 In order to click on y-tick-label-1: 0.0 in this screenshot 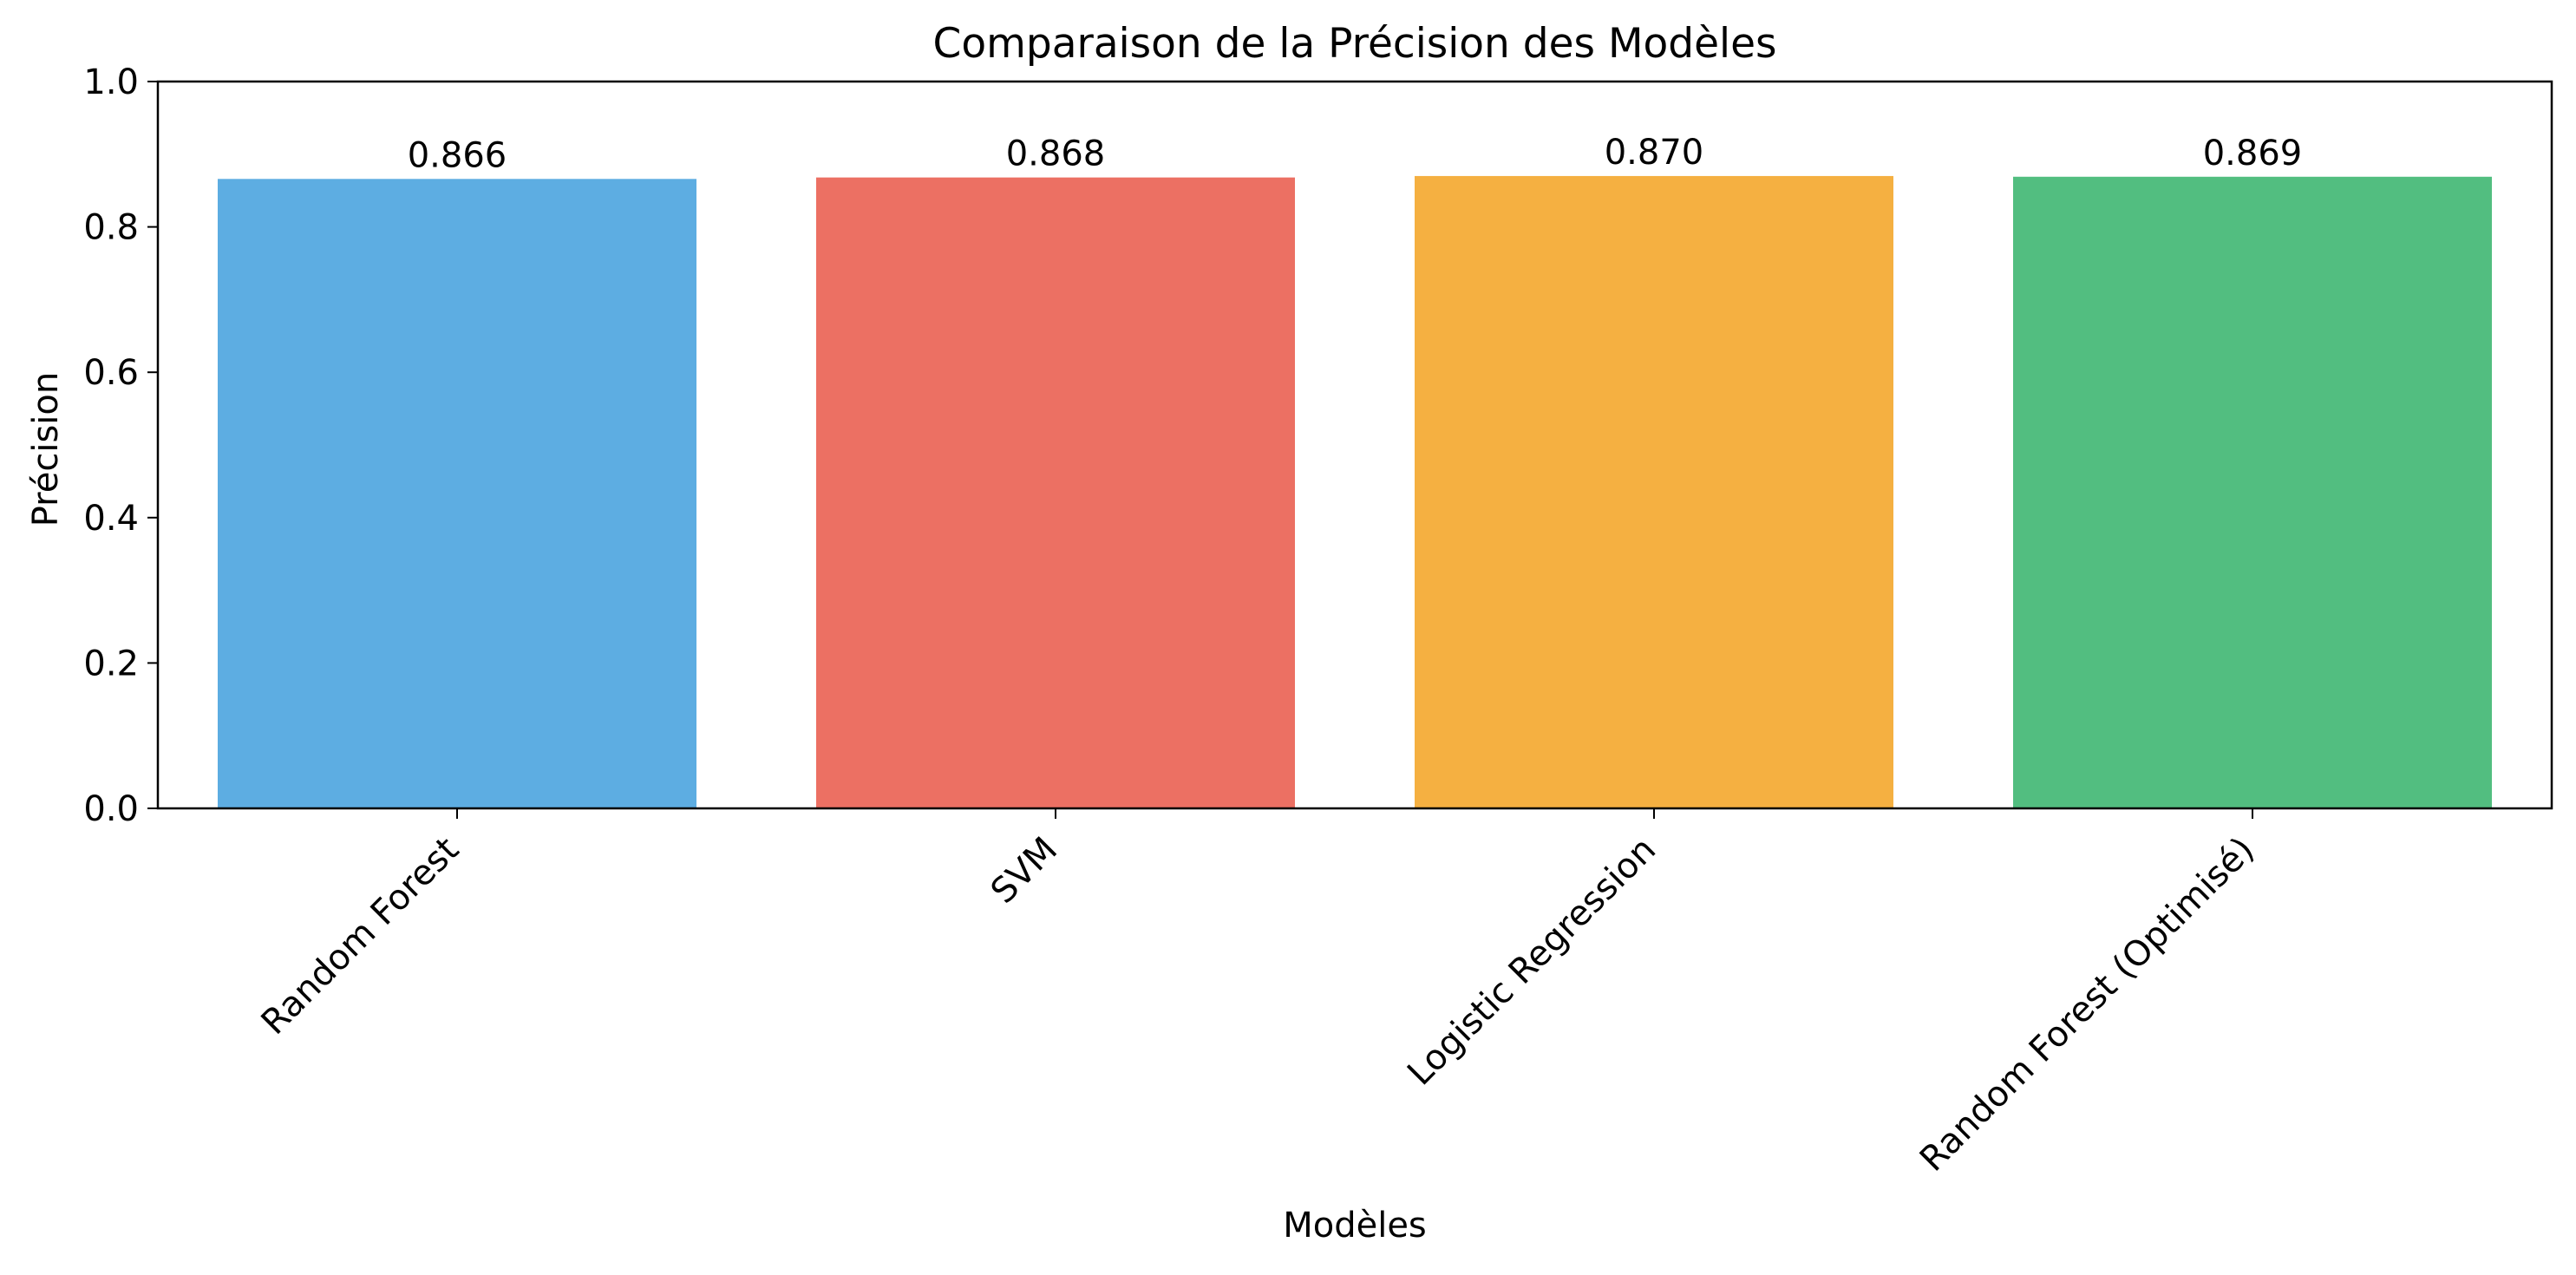, I will do `click(111, 809)`.